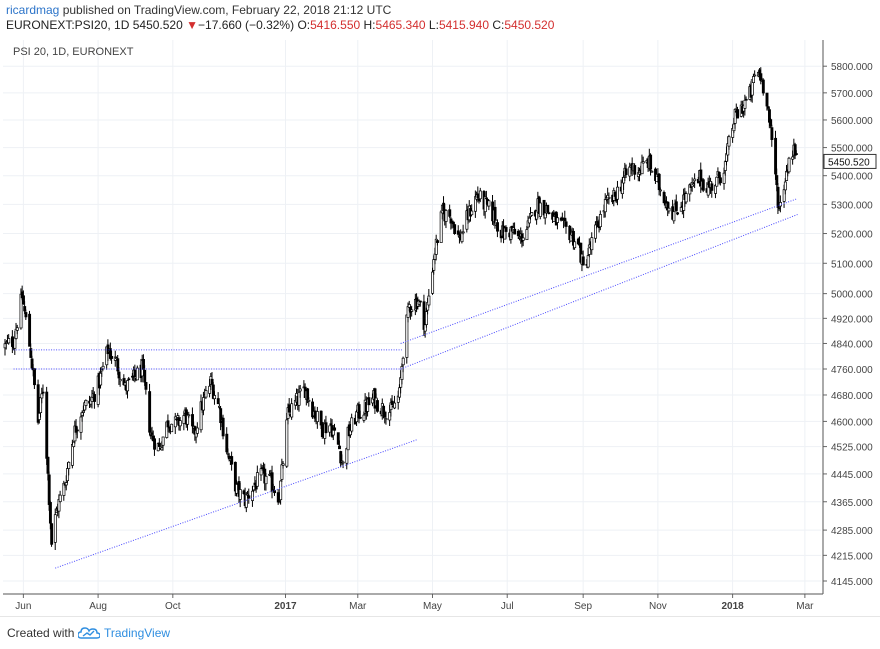  I want to click on open-label: O:, so click(304, 25).